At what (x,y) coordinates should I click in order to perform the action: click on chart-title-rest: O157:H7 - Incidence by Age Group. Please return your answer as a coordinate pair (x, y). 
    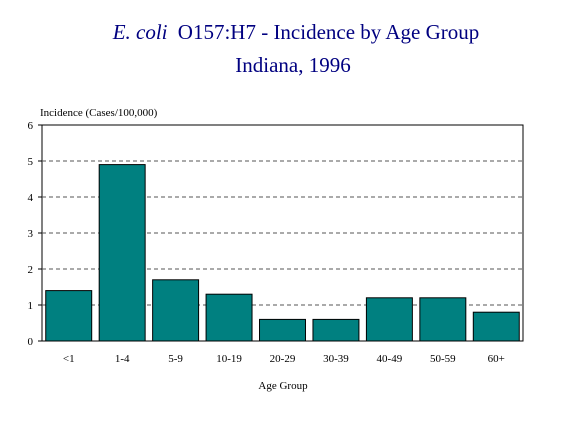
    Looking at the image, I should click on (329, 32).